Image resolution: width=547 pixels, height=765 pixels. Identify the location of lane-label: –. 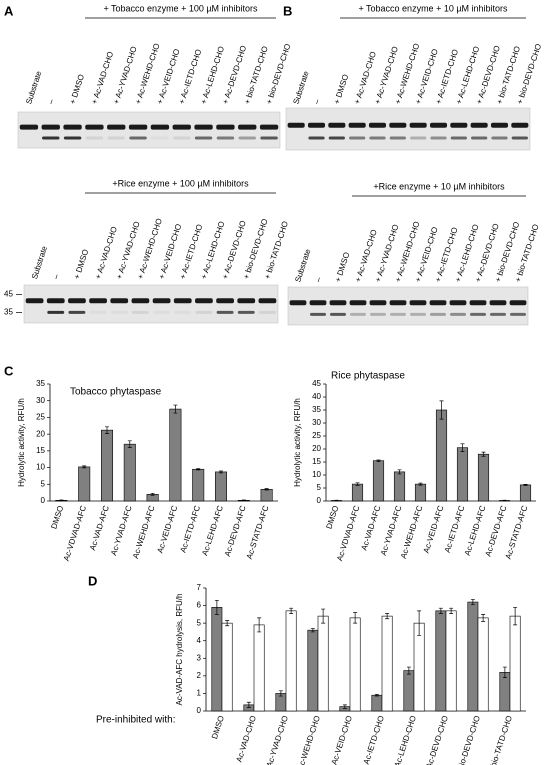
(51, 102).